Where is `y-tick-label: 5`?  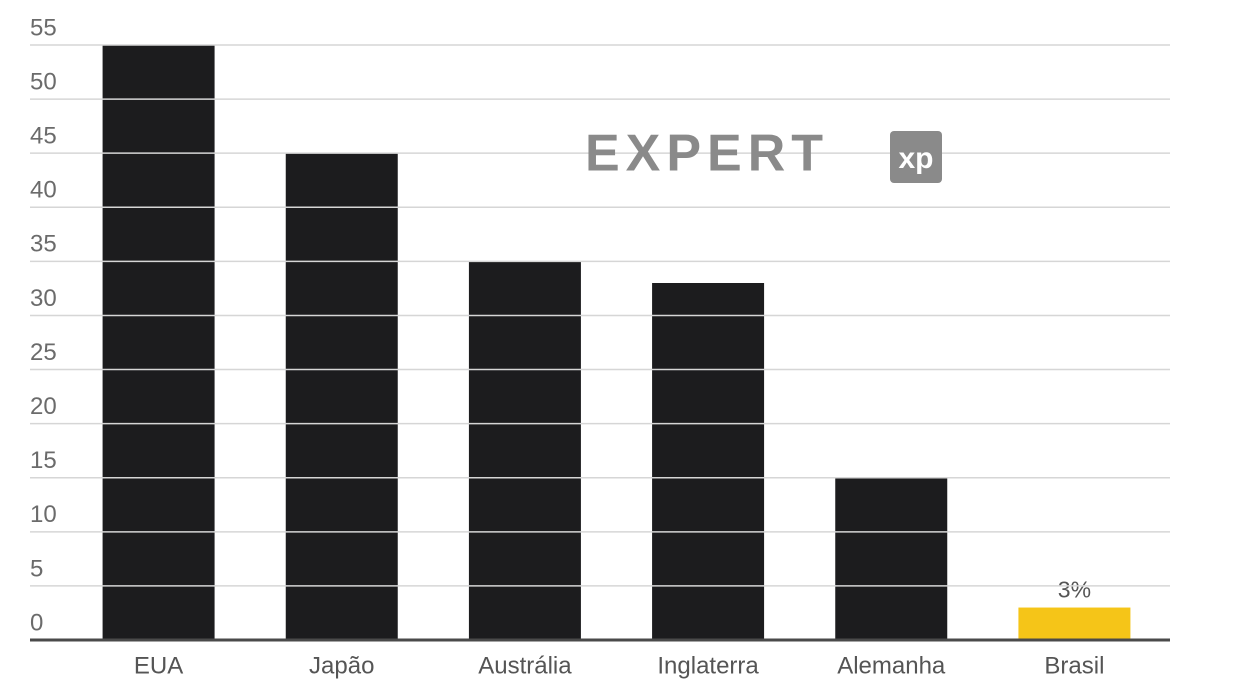
y-tick-label: 5 is located at coordinates (36, 568).